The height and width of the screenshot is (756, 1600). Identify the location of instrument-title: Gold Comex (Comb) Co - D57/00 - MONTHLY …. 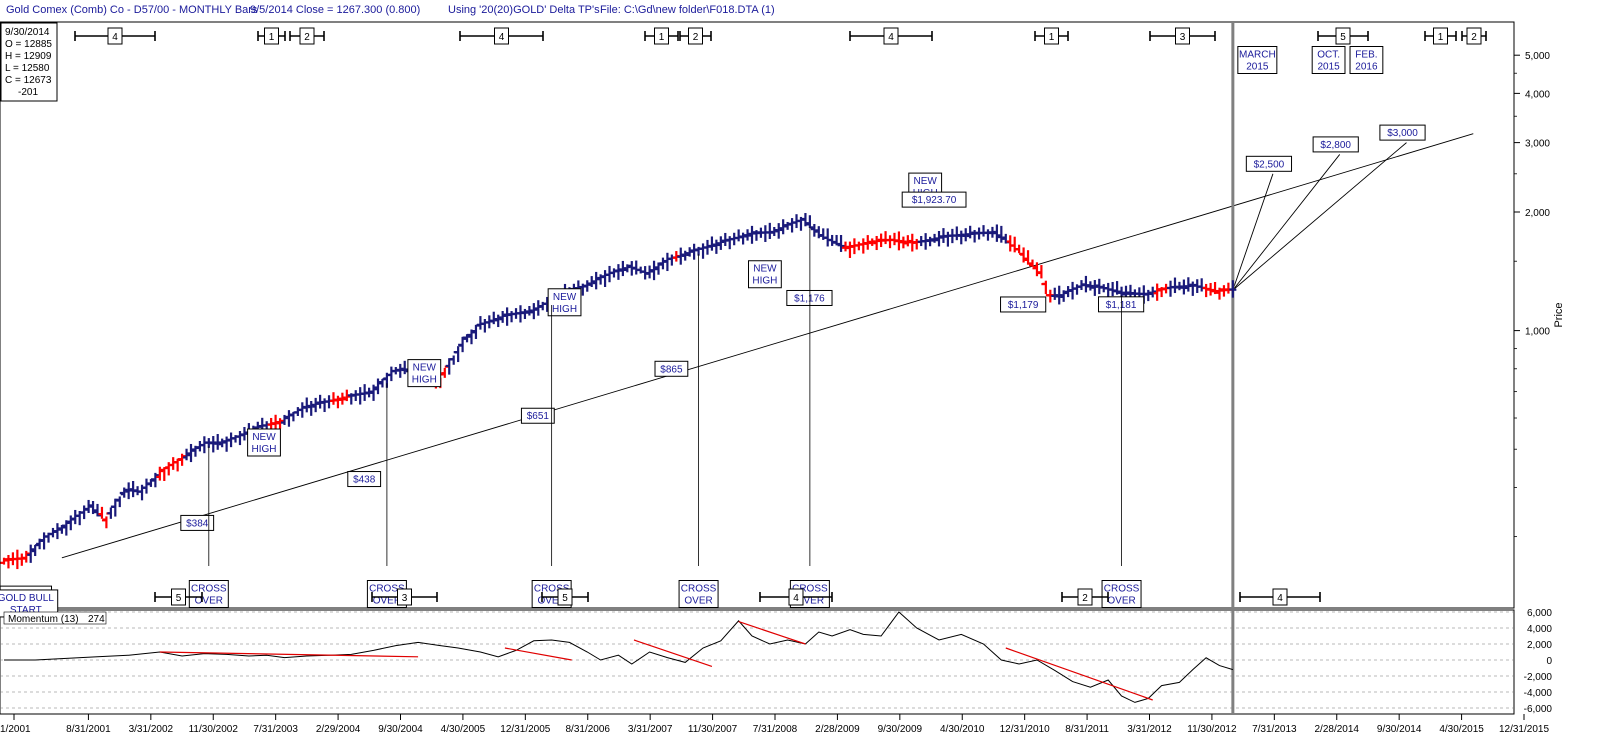
(132, 10).